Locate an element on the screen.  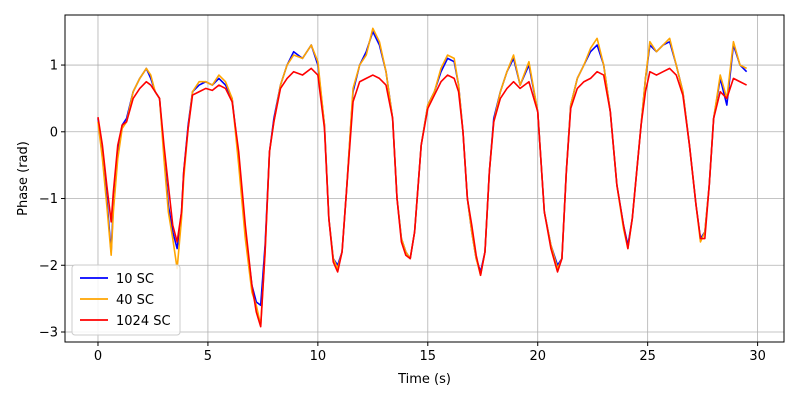
y-tick-label: 1 is located at coordinates (54, 66).